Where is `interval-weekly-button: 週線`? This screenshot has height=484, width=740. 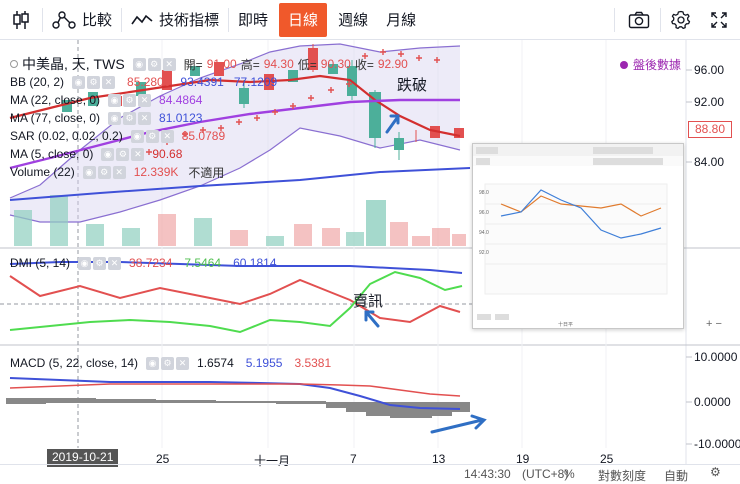 interval-weekly-button: 週線 is located at coordinates (353, 20).